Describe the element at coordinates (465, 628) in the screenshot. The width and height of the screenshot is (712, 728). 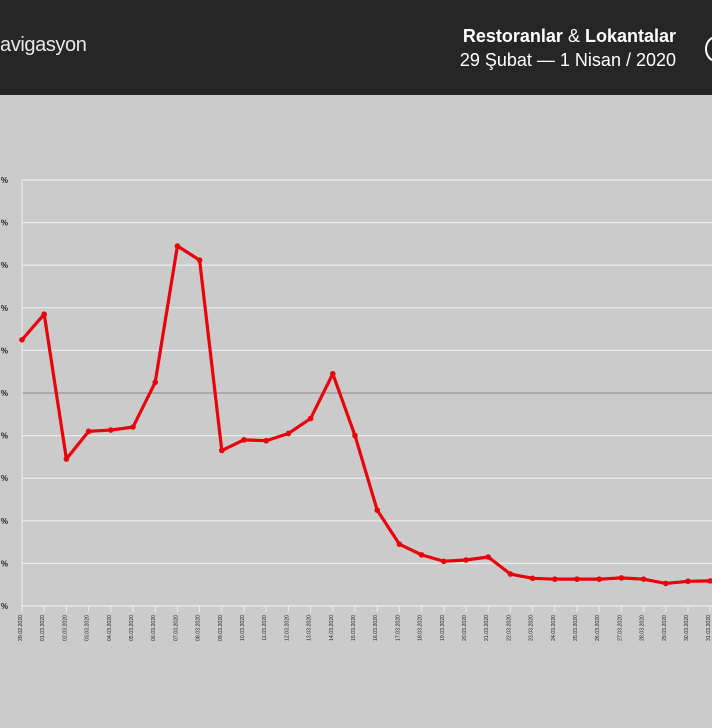
I see `x-tick-label: 20.03.2020` at that location.